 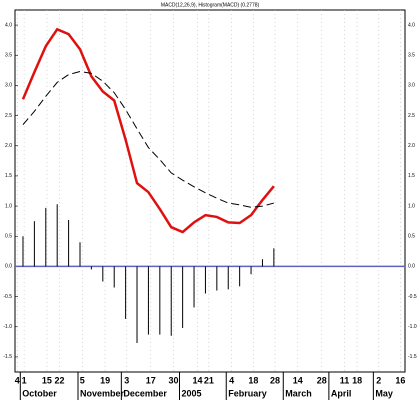 What do you see at coordinates (412, 297) in the screenshot?
I see `y-tick-label-right: -0.5` at bounding box center [412, 297].